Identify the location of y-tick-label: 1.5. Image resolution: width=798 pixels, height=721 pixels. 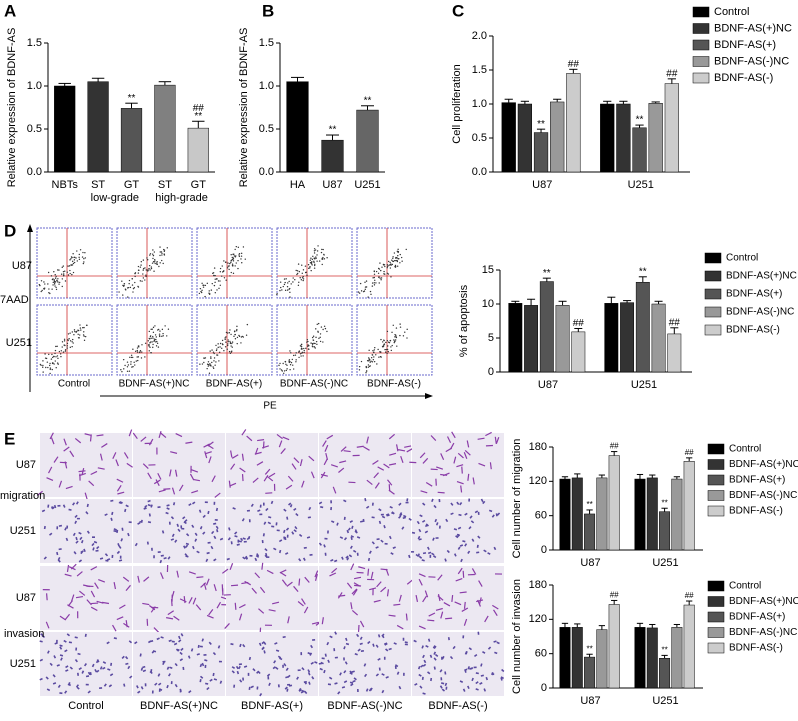
(266, 43).